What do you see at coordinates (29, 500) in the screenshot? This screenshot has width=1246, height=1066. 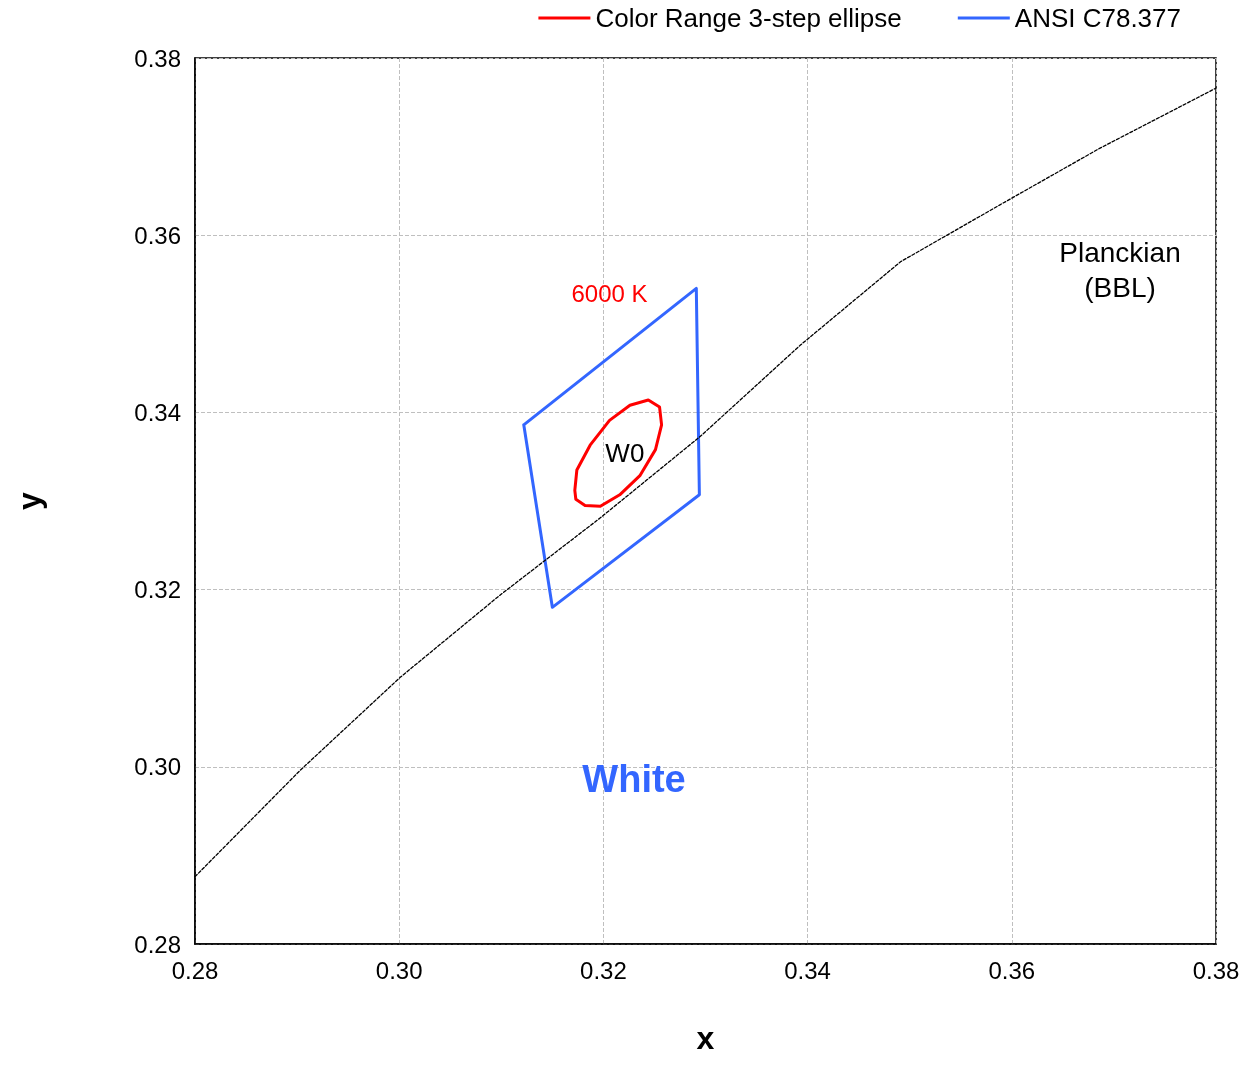 I see `y-axis-title: y` at bounding box center [29, 500].